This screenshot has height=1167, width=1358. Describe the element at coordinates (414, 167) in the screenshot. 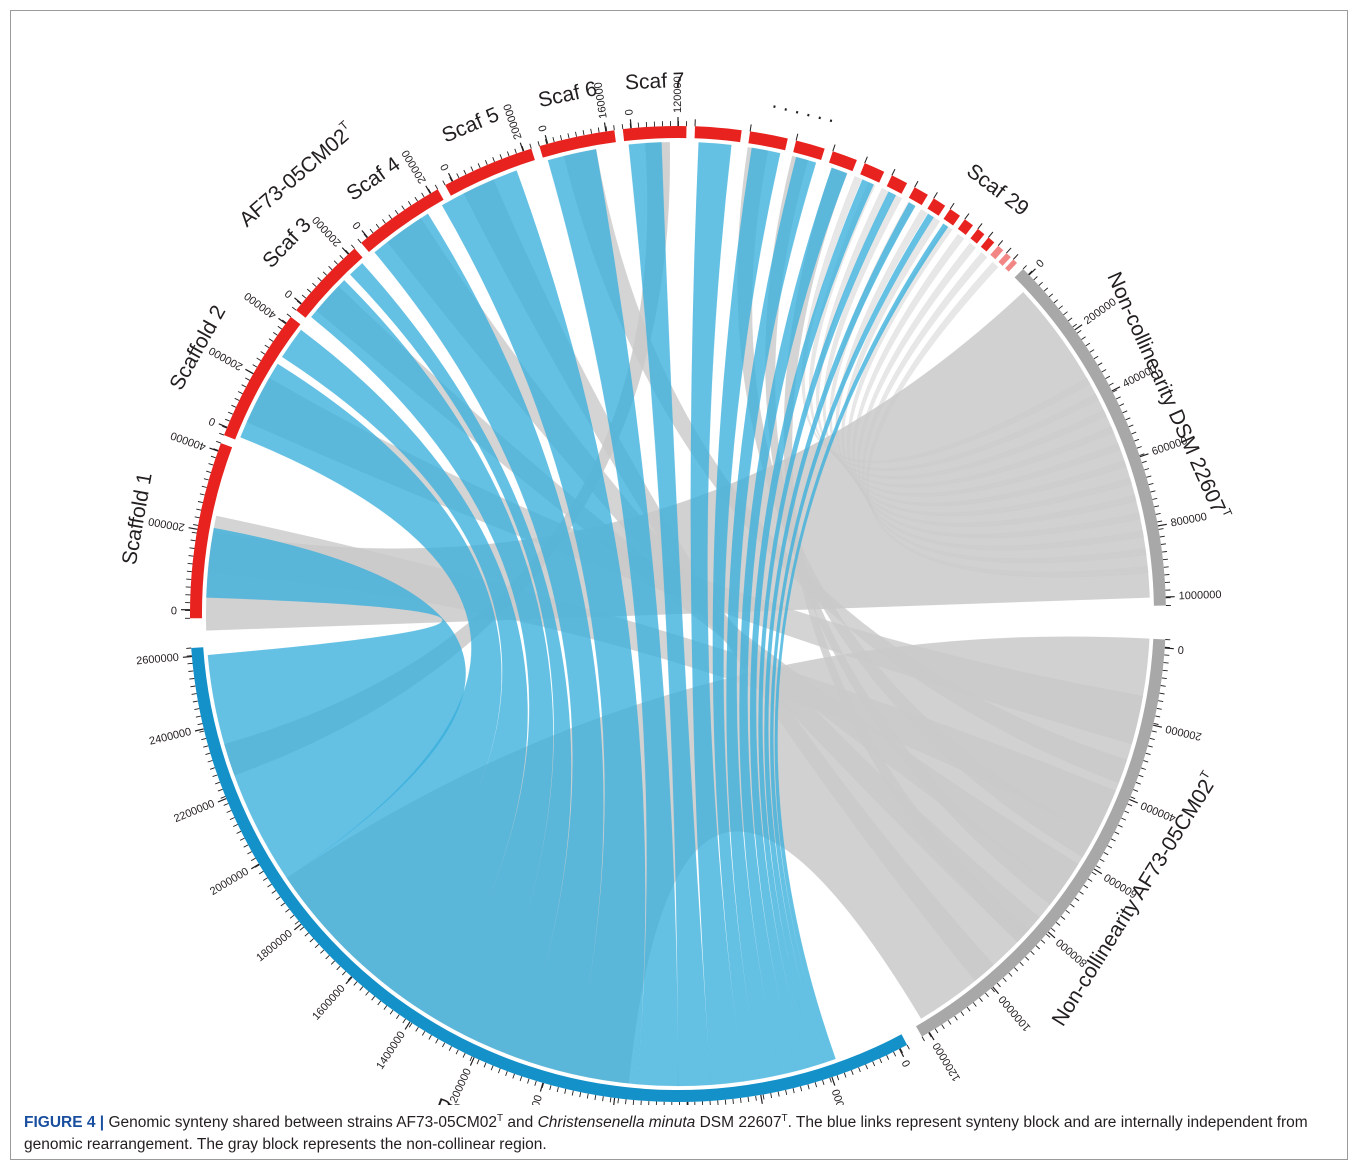

I see `scaf4-tick-label: 200000` at that location.